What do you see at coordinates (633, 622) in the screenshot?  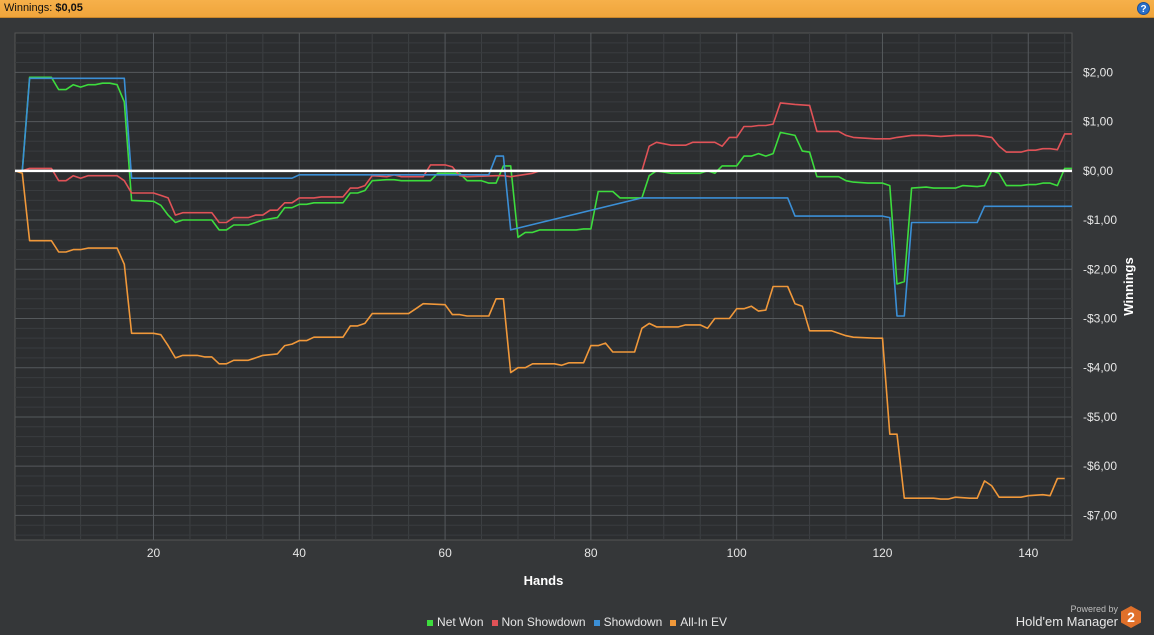 I see `legend-label: Showdown` at bounding box center [633, 622].